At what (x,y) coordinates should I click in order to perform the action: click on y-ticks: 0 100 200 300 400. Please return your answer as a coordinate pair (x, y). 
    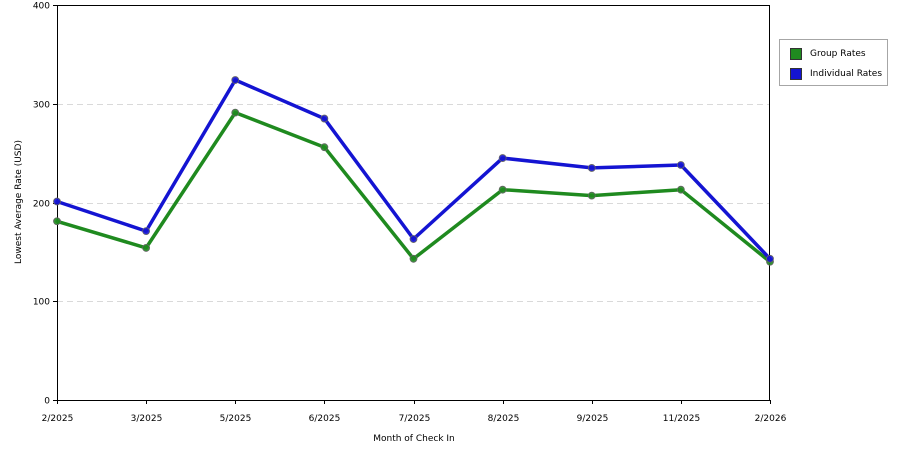
    Looking at the image, I should click on (45, 204).